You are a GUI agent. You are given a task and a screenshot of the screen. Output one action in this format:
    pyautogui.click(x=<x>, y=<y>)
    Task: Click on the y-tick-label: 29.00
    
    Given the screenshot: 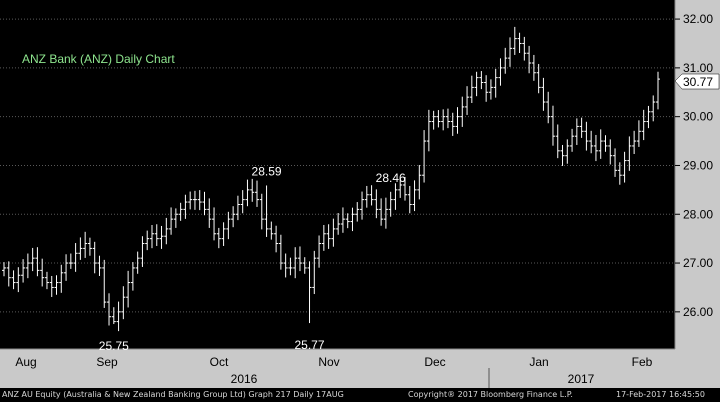 What is the action you would take?
    pyautogui.click(x=698, y=165)
    